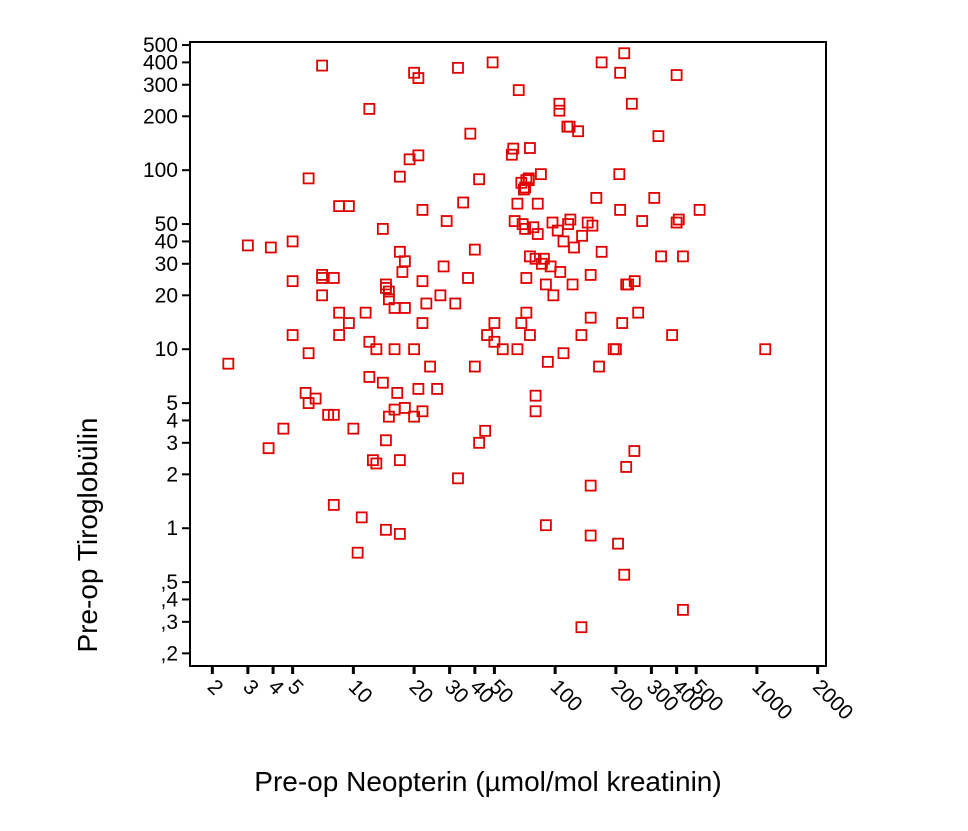 This screenshot has width=968, height=831. What do you see at coordinates (160, 170) in the screenshot?
I see `y-tick-label: 100` at bounding box center [160, 170].